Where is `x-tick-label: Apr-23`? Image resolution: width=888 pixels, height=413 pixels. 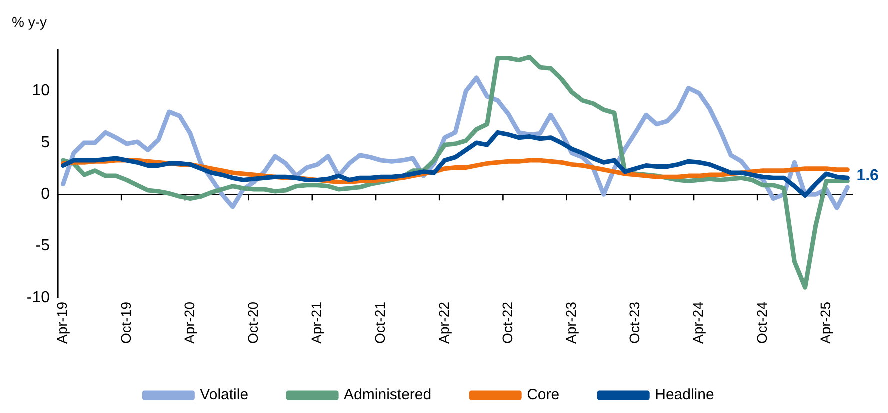
x-tick-label: Apr-23 is located at coordinates (570, 323).